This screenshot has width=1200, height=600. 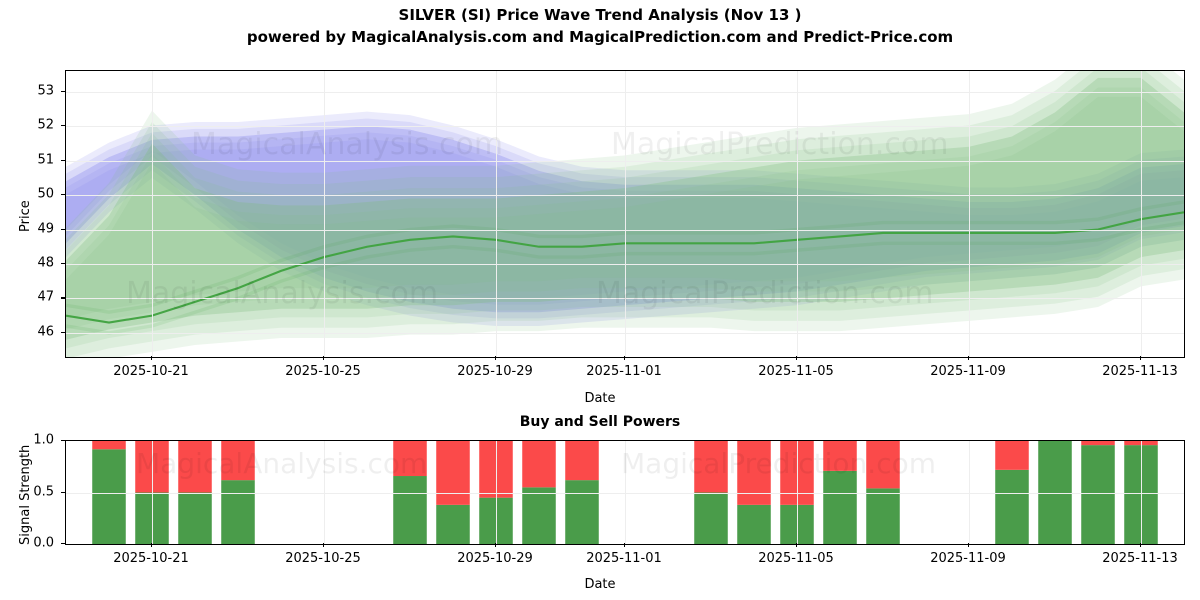 I want to click on price-ytick-label: 48, so click(x=45, y=263).